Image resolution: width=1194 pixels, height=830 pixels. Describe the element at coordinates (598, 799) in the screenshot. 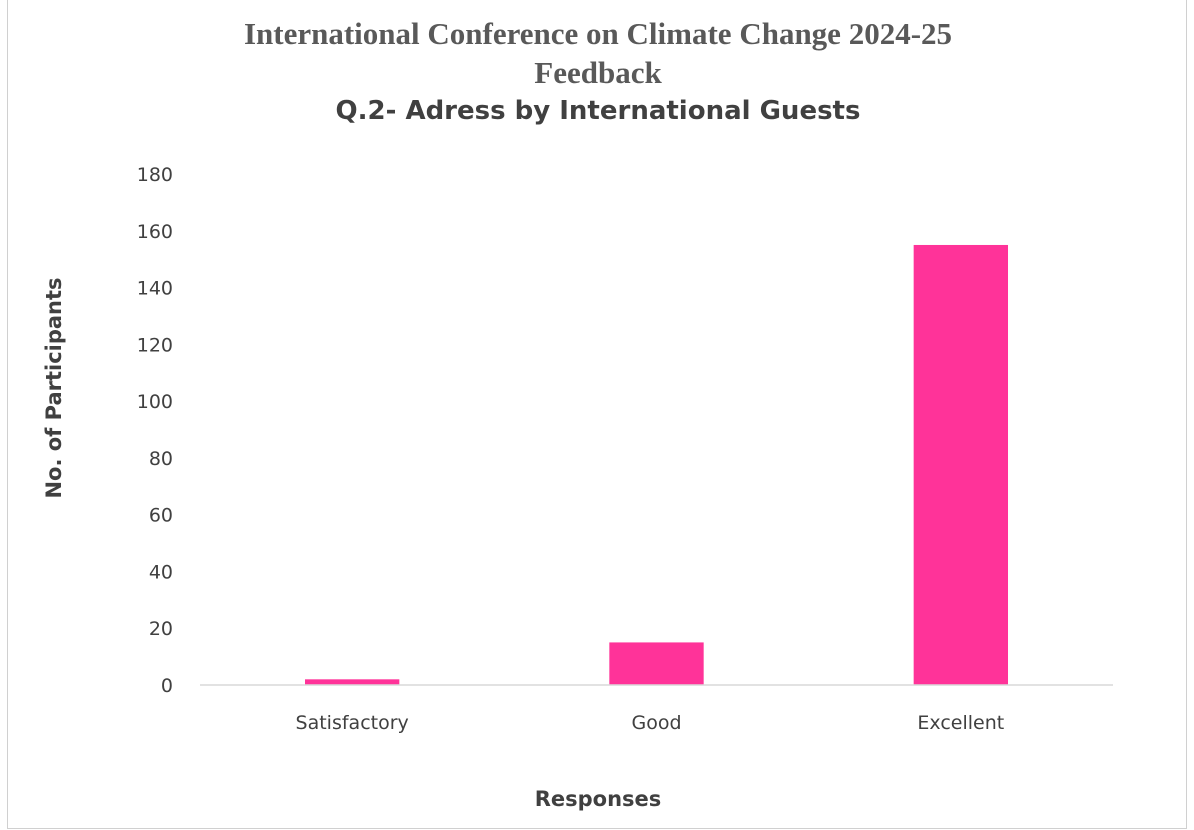

I see `x-axis-title: Responses` at that location.